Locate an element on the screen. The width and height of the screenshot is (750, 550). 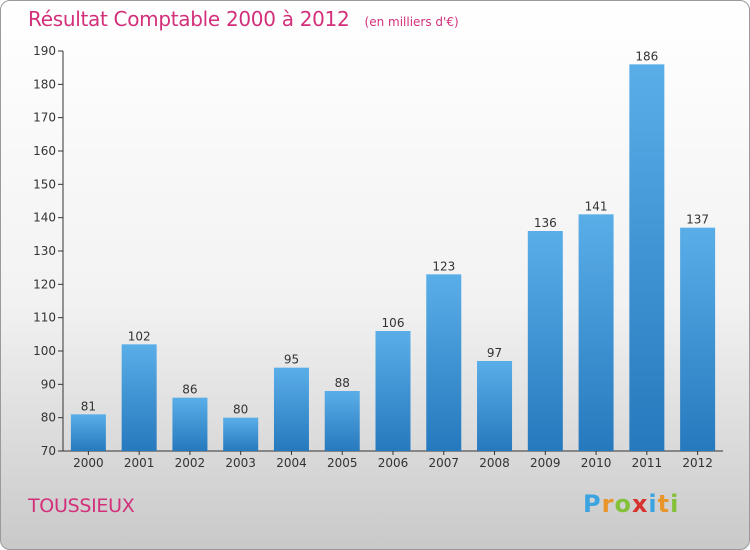
y-tick-label: 100 is located at coordinates (44, 351).